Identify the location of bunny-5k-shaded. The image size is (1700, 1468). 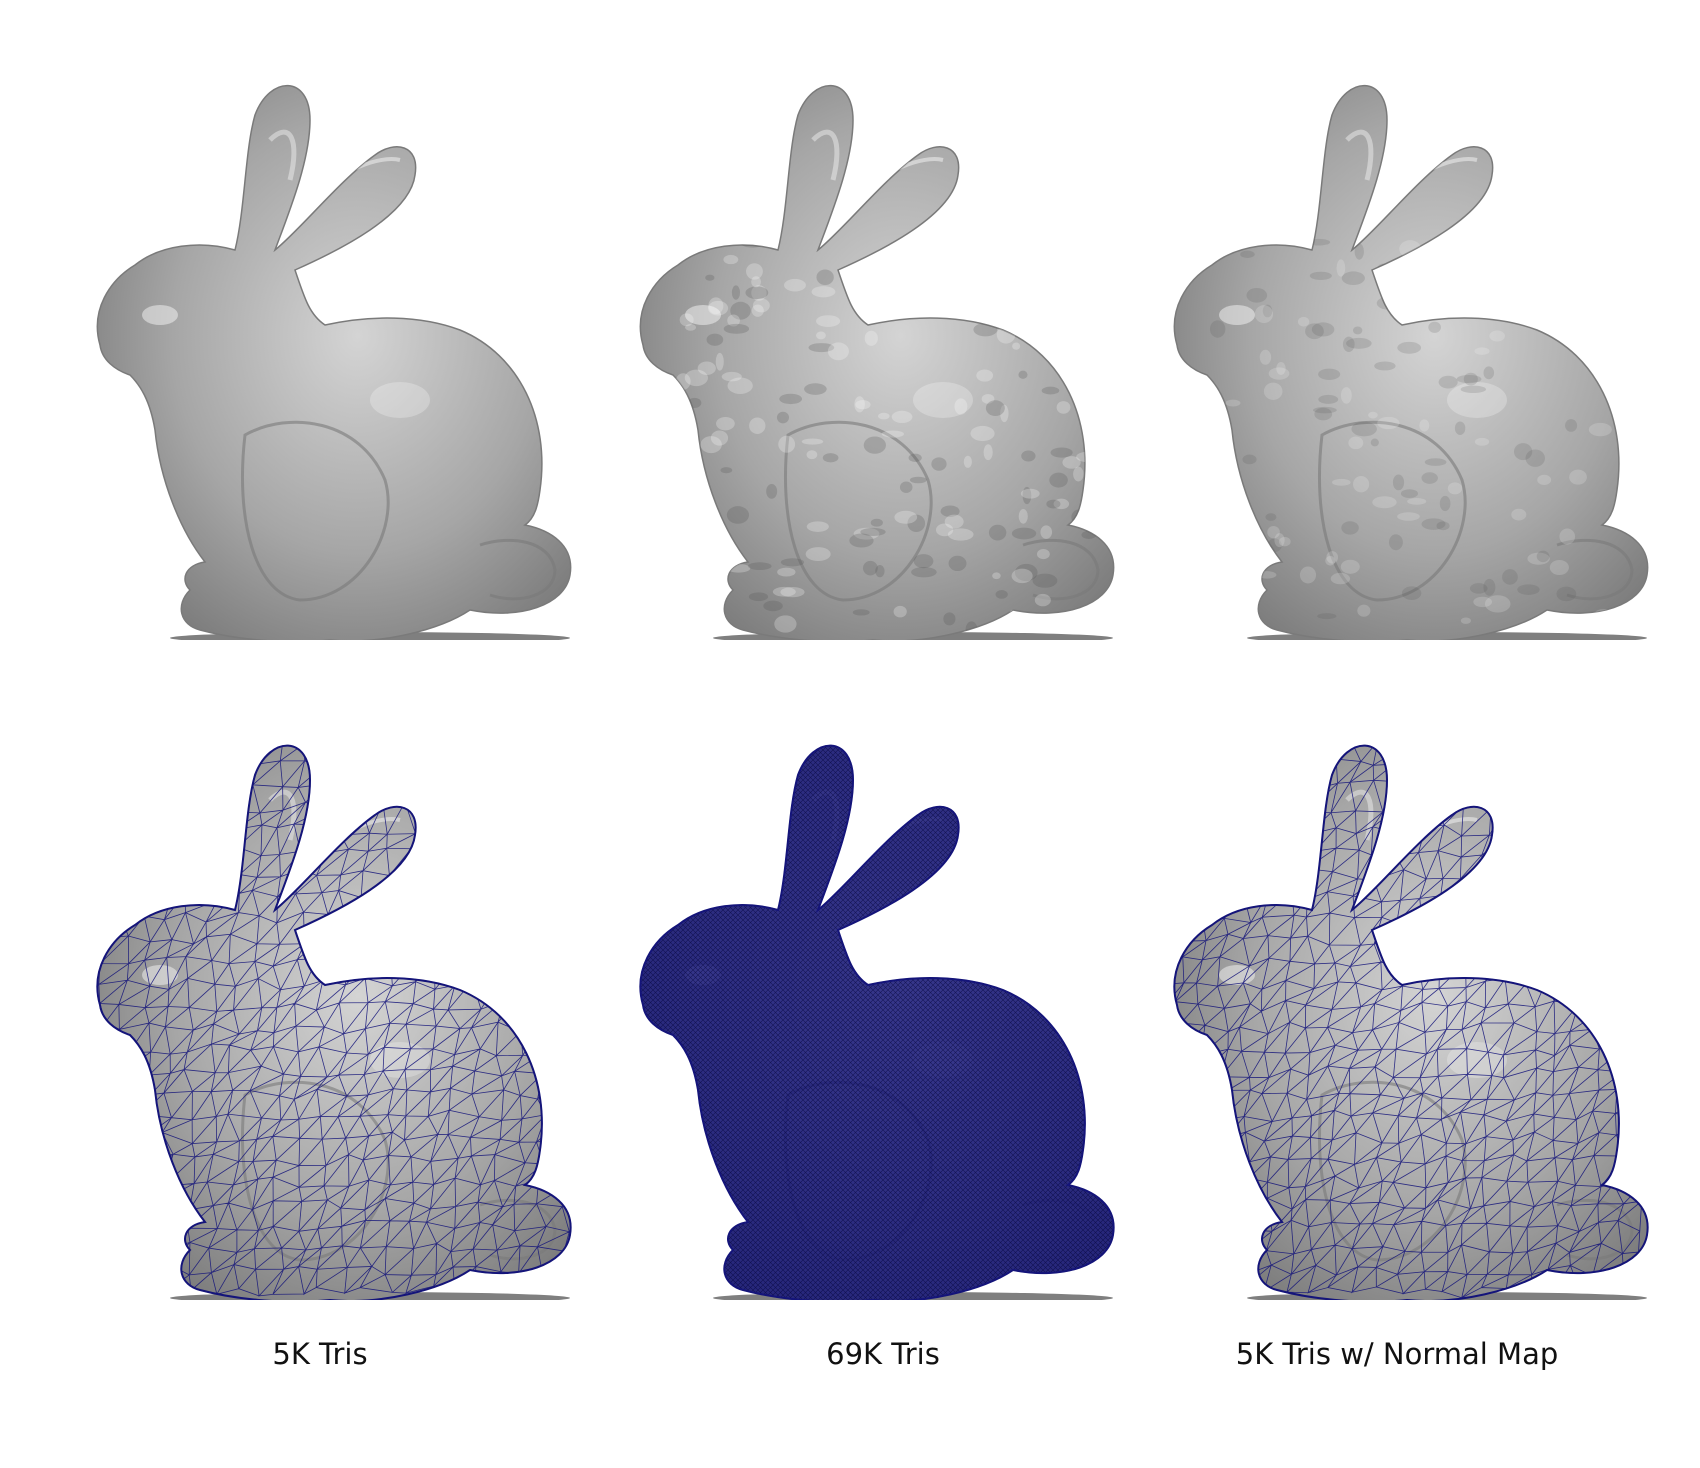
(320, 340).